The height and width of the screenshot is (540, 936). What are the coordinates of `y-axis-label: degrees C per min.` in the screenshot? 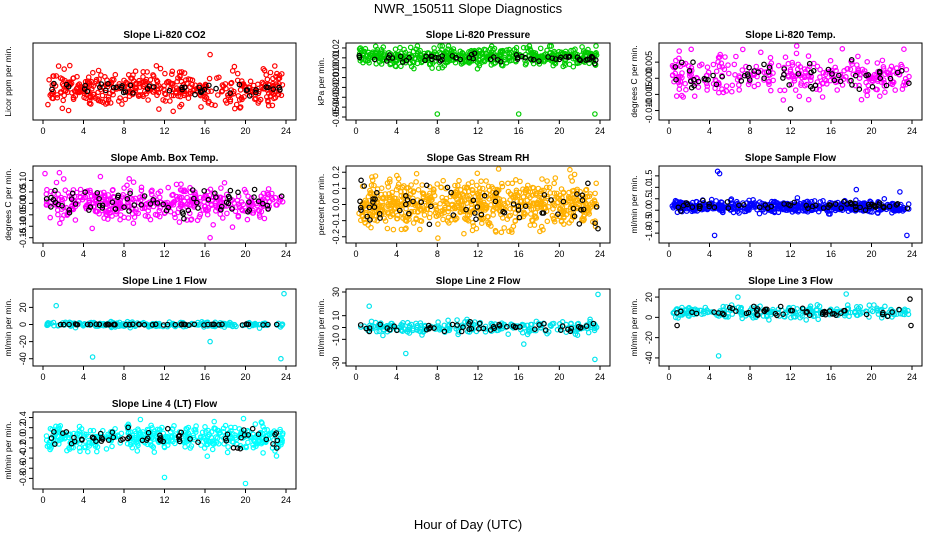 It's located at (634, 81).